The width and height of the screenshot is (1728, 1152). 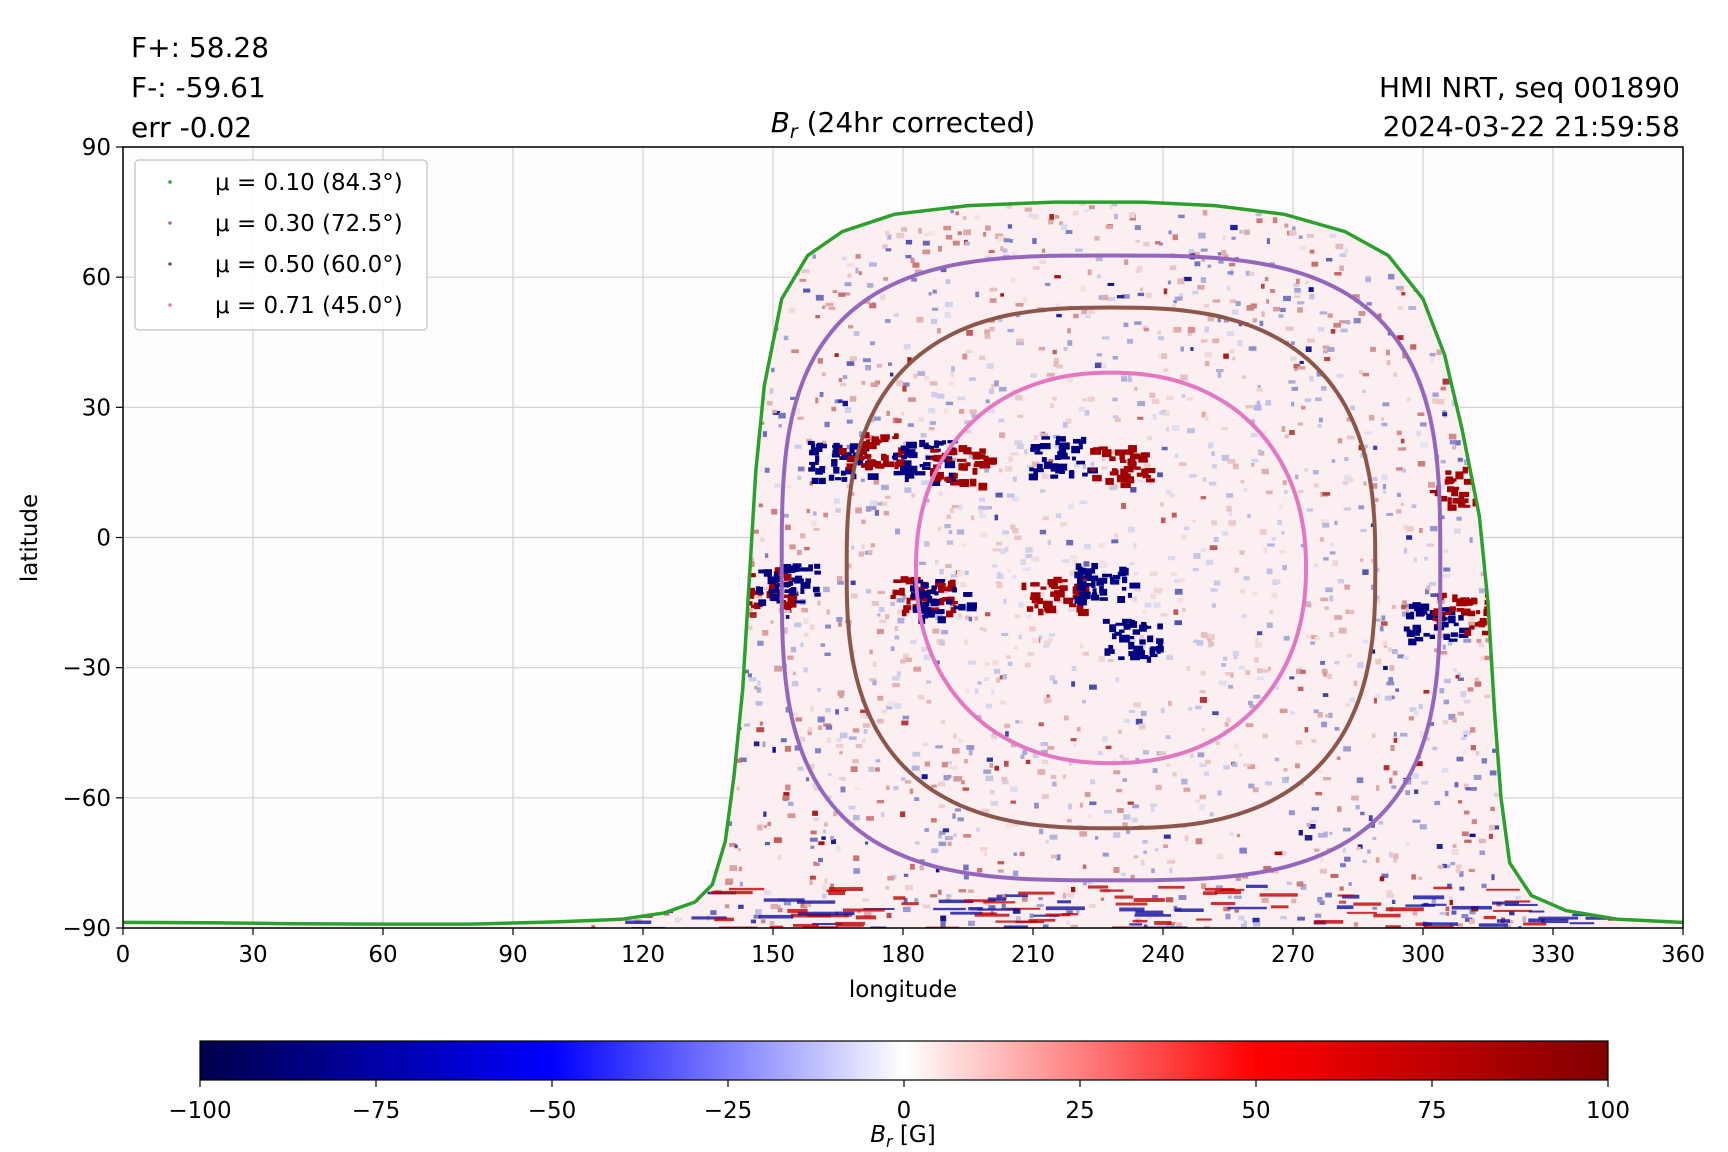 I want to click on x-tick-label: 0, so click(x=123, y=955).